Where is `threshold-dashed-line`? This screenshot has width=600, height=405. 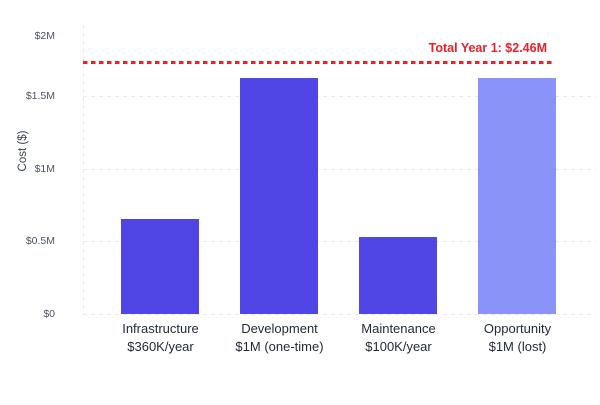 threshold-dashed-line is located at coordinates (318, 62).